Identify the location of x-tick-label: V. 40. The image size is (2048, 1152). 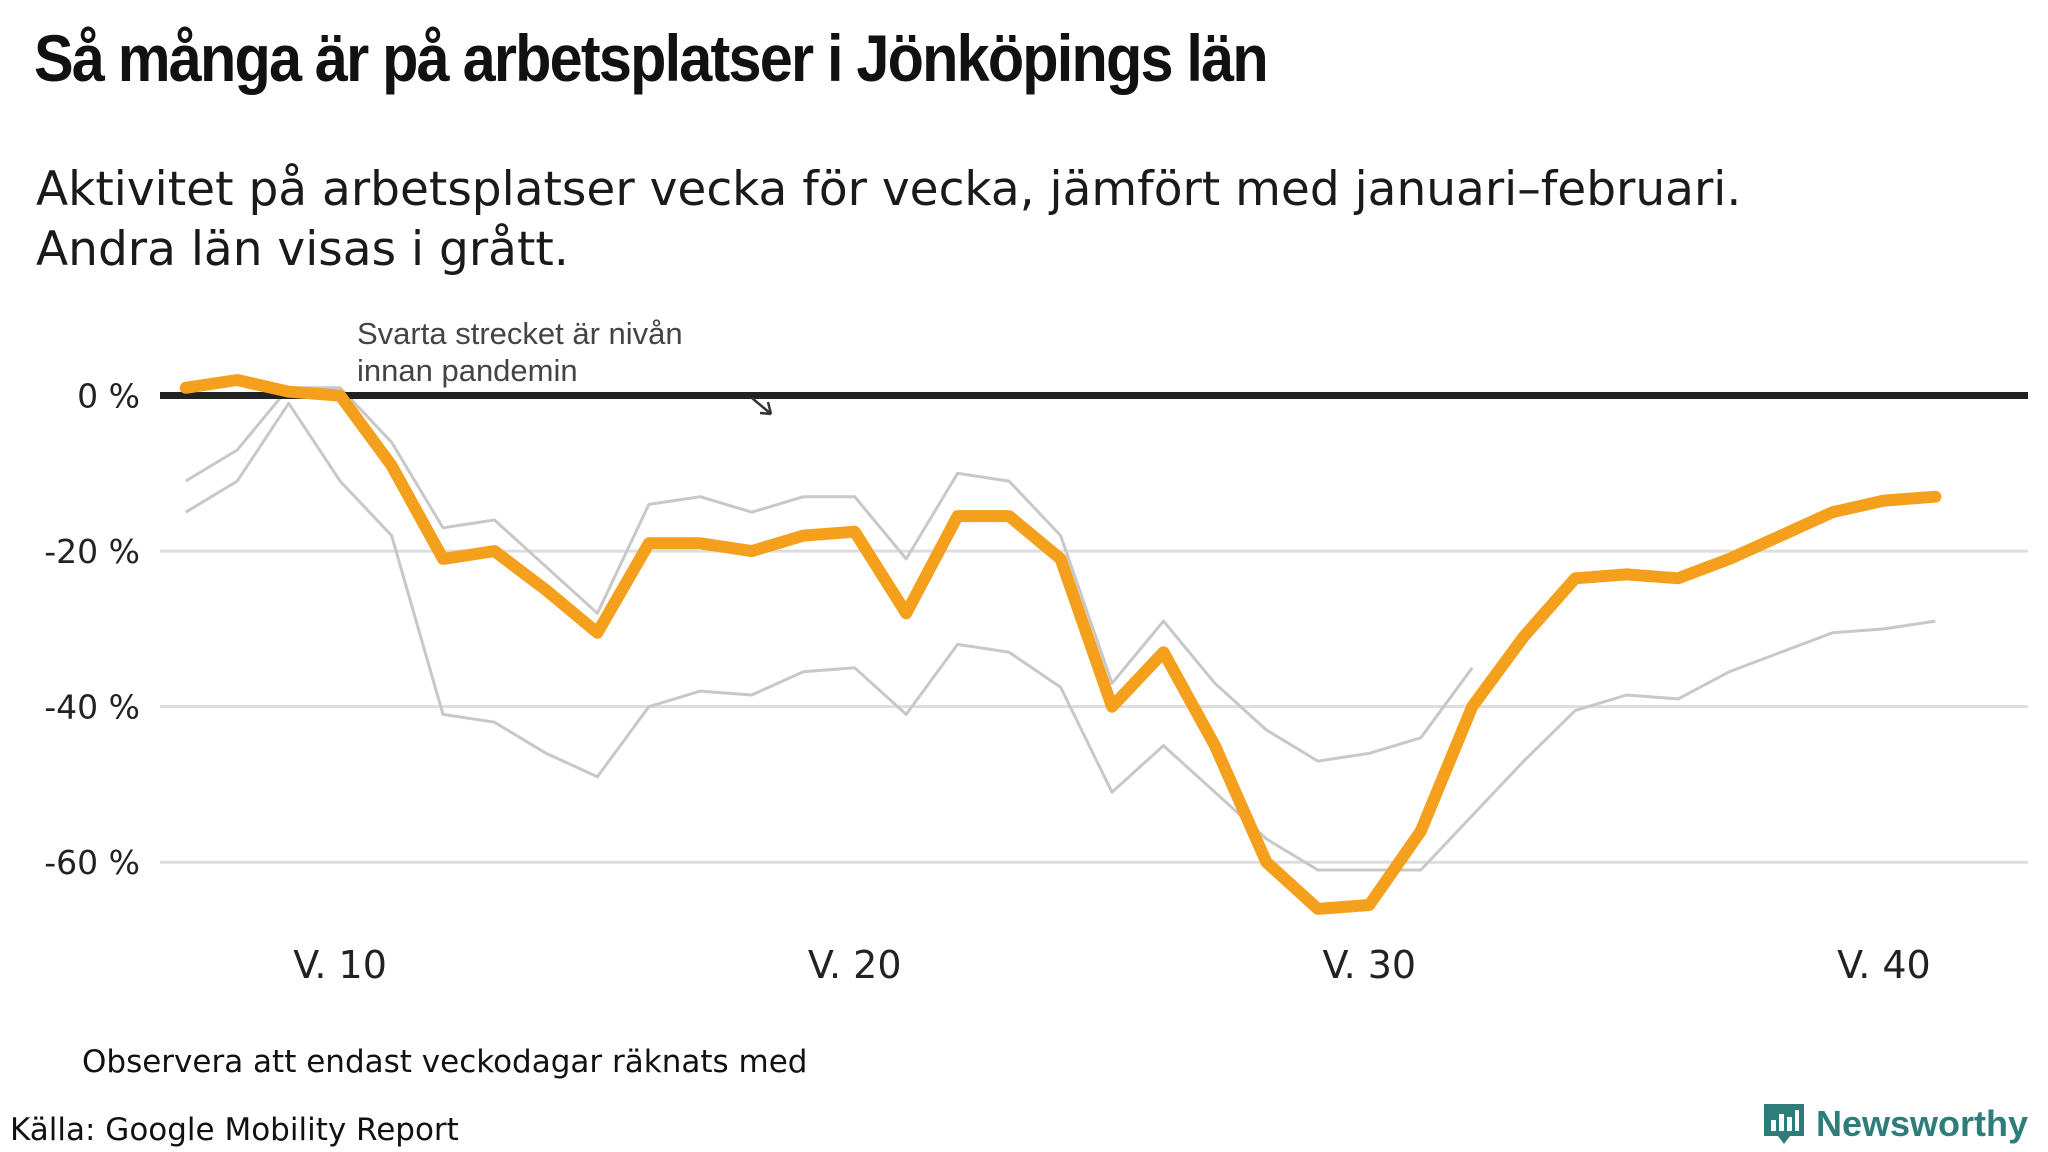
(1884, 965).